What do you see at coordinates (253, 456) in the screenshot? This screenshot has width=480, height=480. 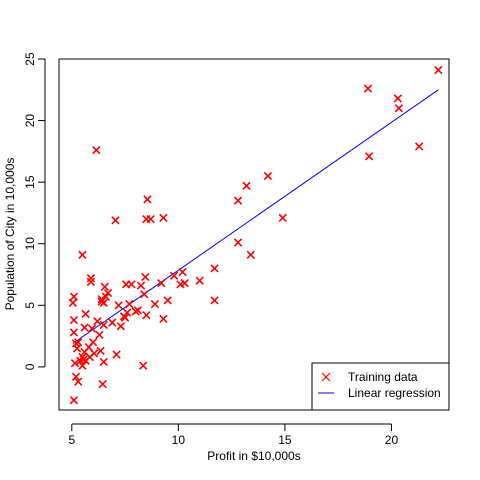 I see `x-axis-title: Profit in $10,000s` at bounding box center [253, 456].